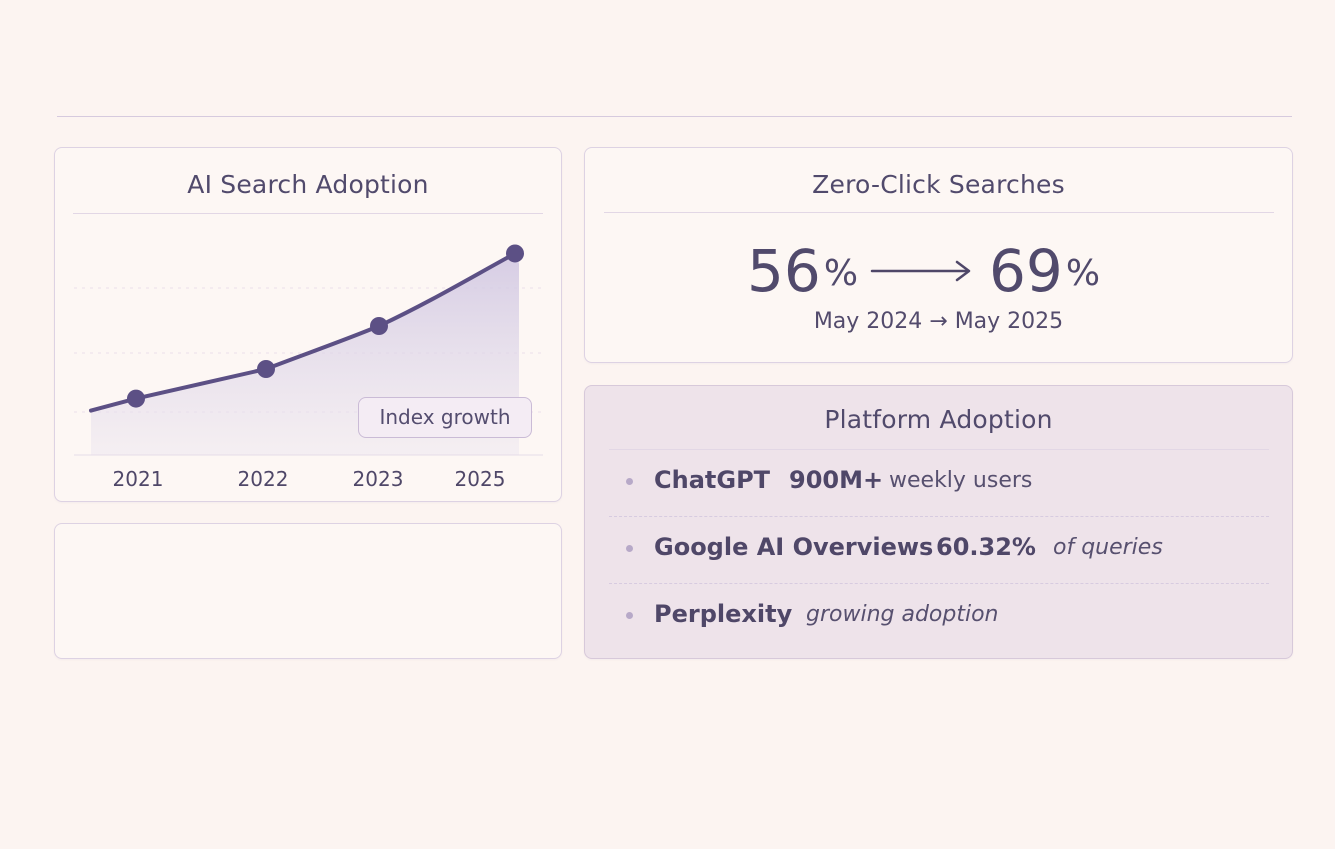  I want to click on zero-click-searches-card, so click(938, 255).